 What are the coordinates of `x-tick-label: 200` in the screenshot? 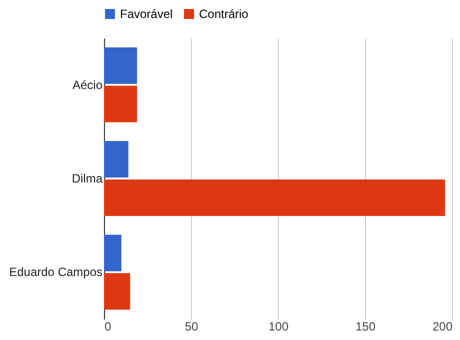 It's located at (442, 327).